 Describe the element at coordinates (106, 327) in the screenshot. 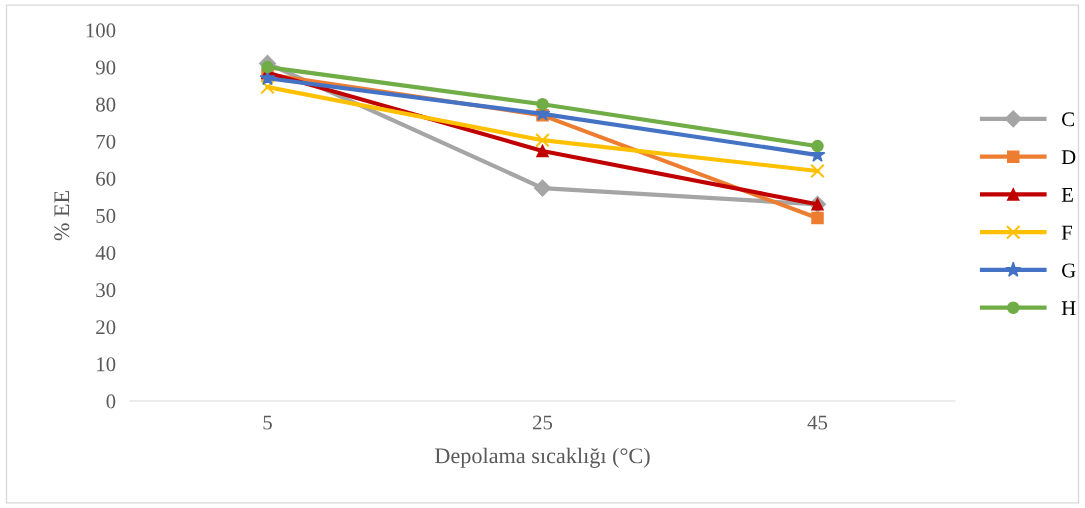

I see `y-tick-label: 20` at that location.